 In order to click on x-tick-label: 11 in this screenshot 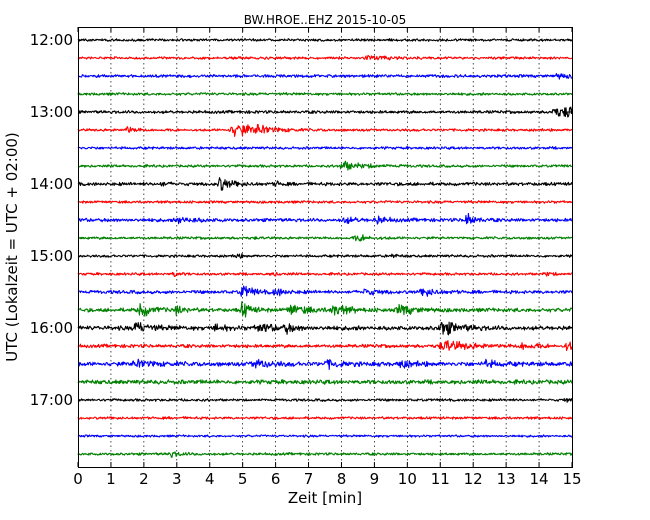, I will do `click(440, 479)`.